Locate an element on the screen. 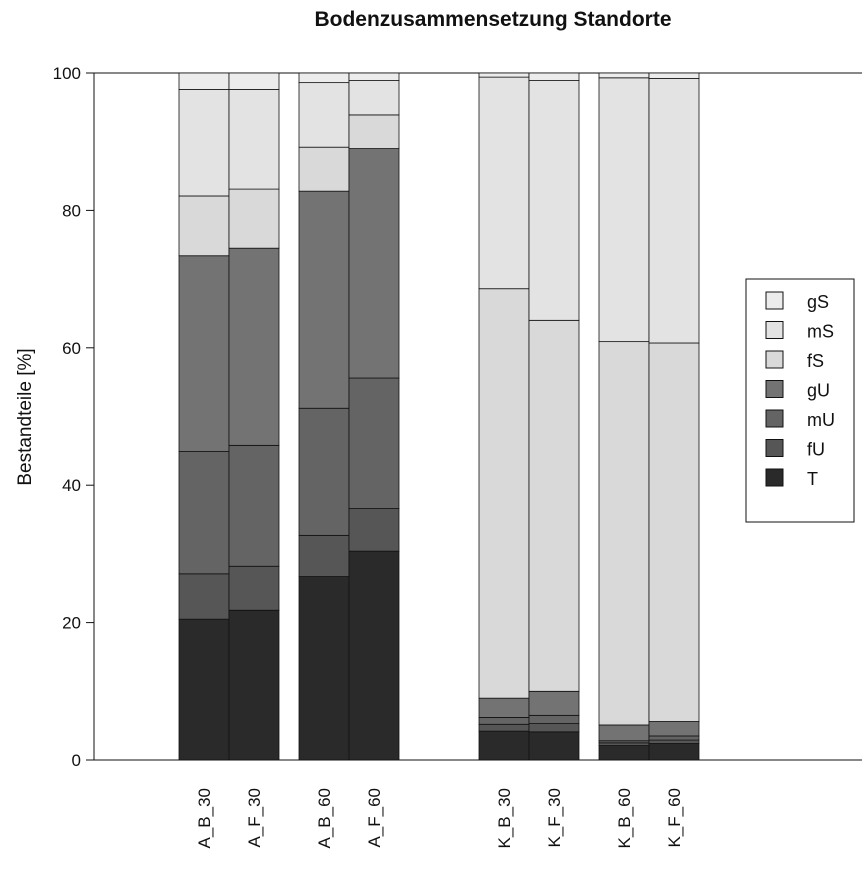 The image size is (862, 870). x-tick-label: K_B_30 is located at coordinates (504, 818).